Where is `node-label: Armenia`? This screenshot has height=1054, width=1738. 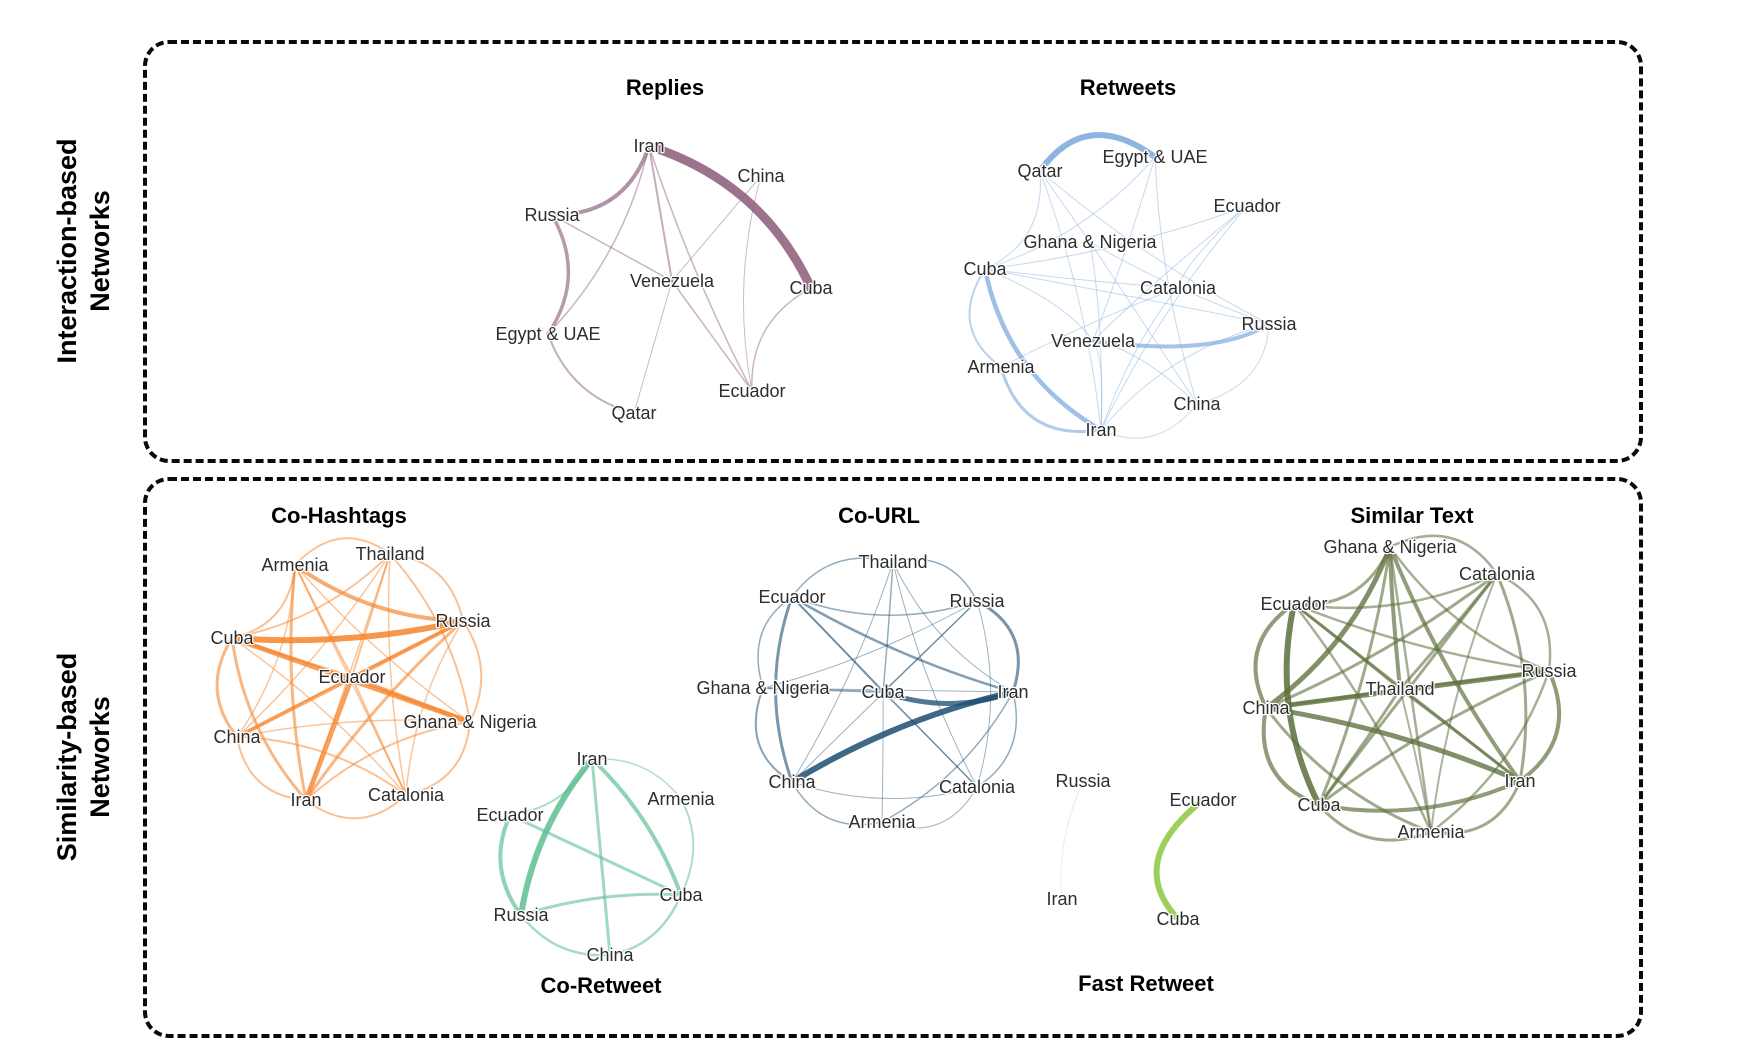
node-label: Armenia is located at coordinates (681, 799).